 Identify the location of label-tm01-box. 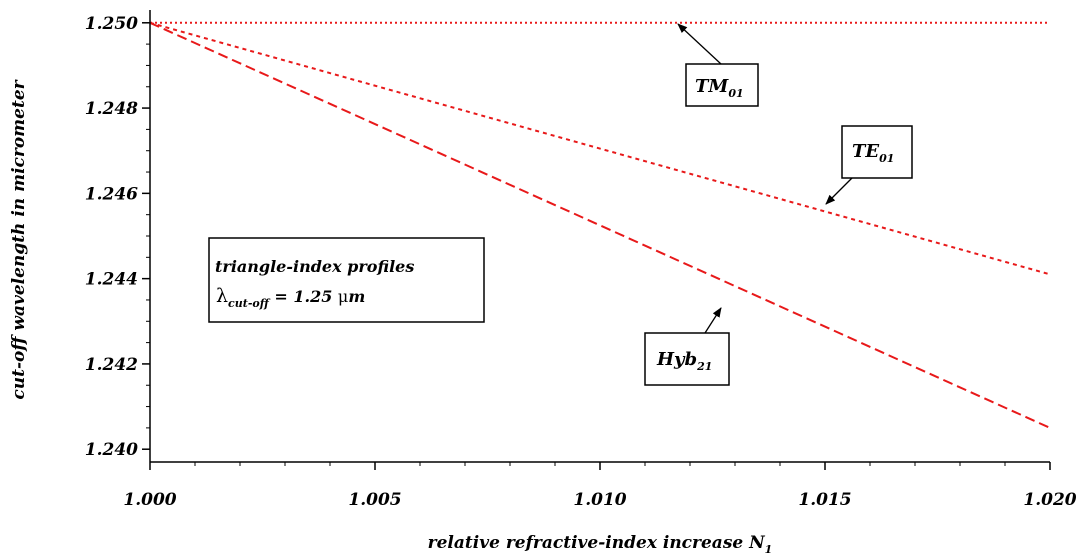
(722, 85).